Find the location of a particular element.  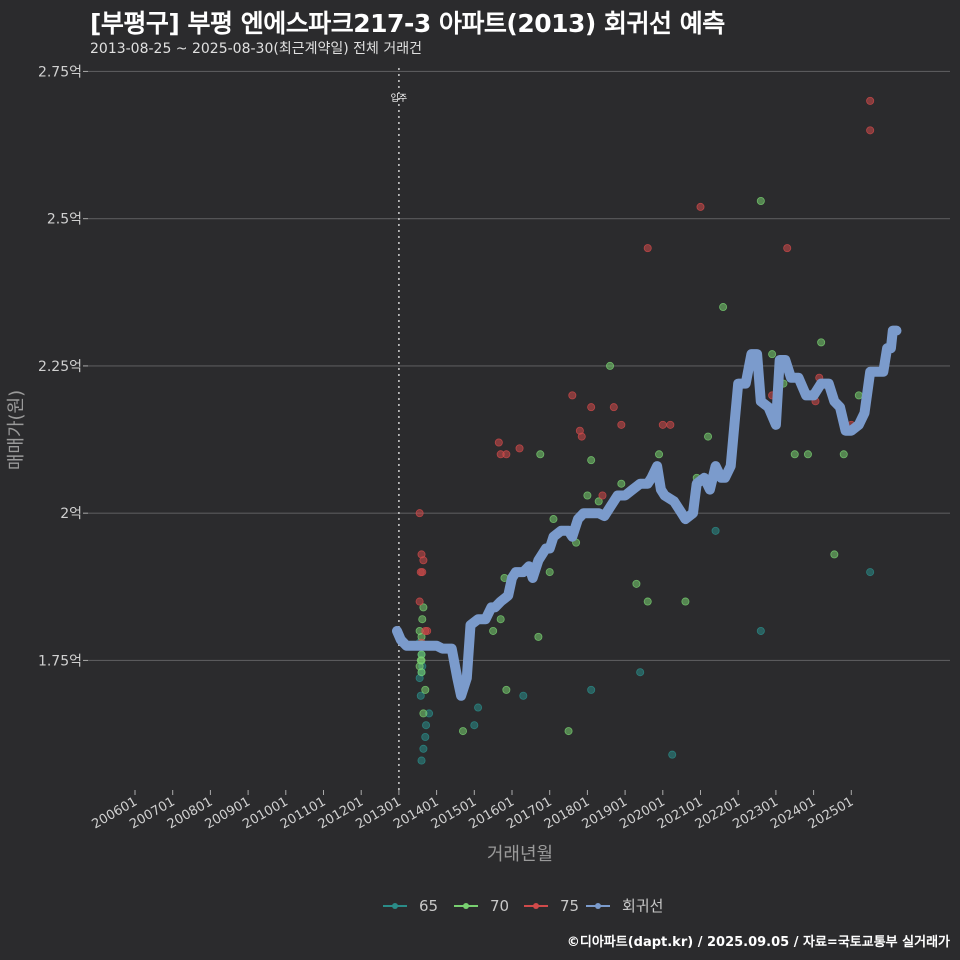

chart-subtitle: 2013-08-25 ~ 2025-08-30(최근계약일) 전체 거래건 is located at coordinates (256, 49).